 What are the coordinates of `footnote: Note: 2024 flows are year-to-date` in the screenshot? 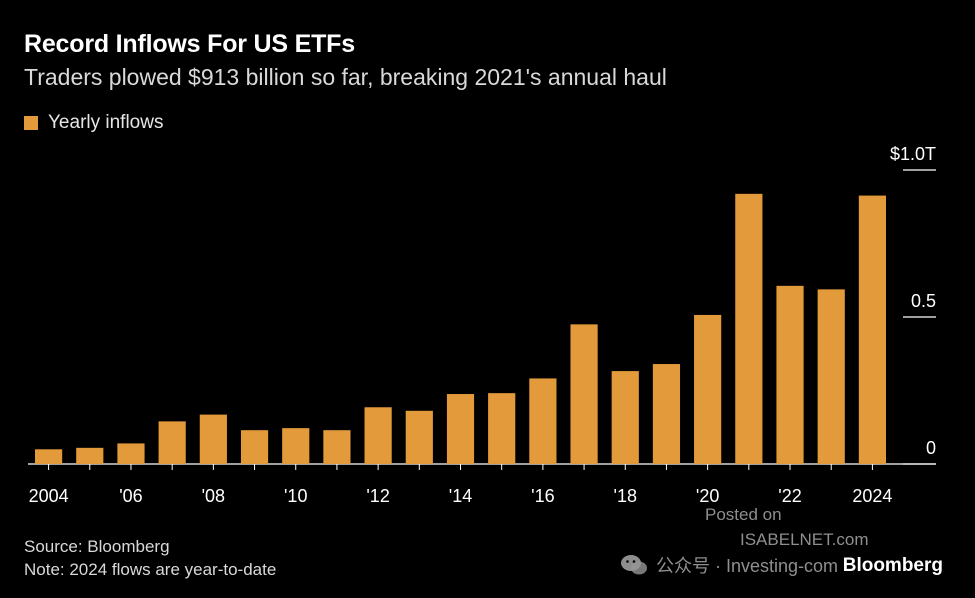 It's located at (150, 569).